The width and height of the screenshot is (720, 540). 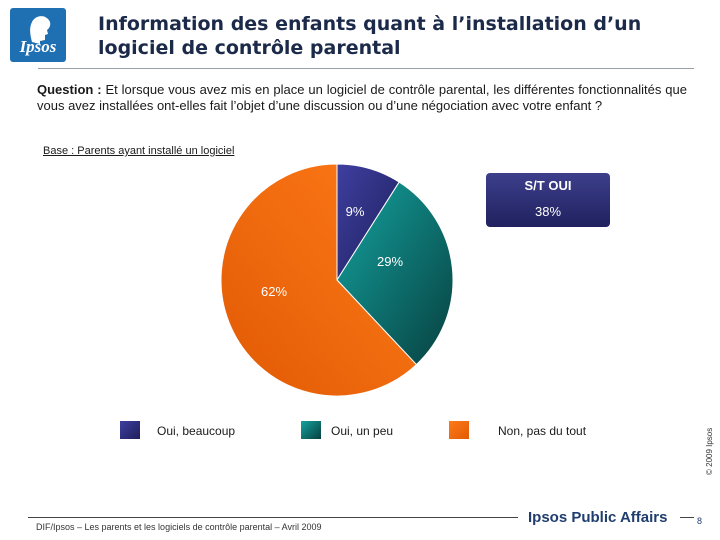 What do you see at coordinates (700, 521) in the screenshot?
I see `page-number: 8` at bounding box center [700, 521].